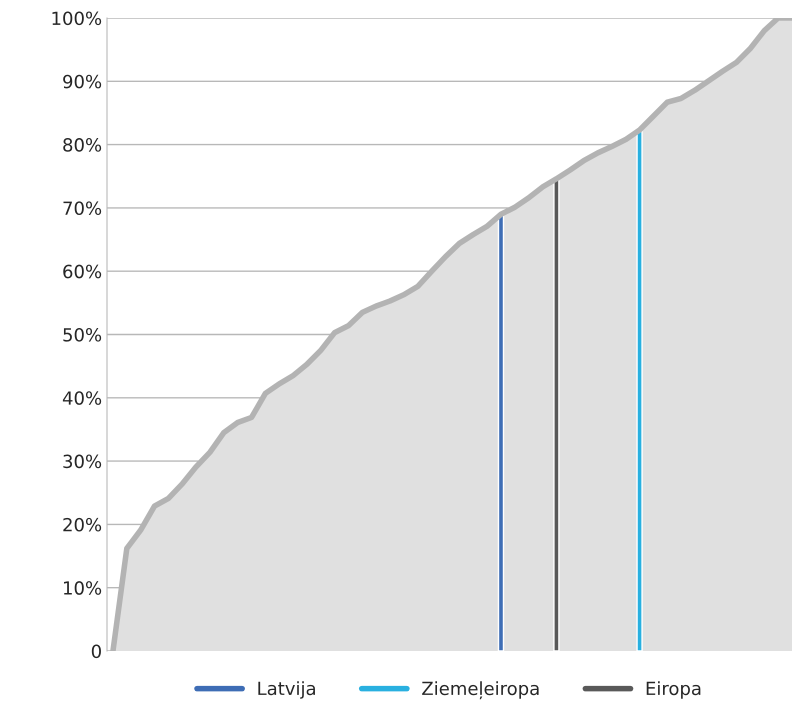 The height and width of the screenshot is (704, 792). What do you see at coordinates (82, 461) in the screenshot?
I see `y-tick-label: 30%` at bounding box center [82, 461].